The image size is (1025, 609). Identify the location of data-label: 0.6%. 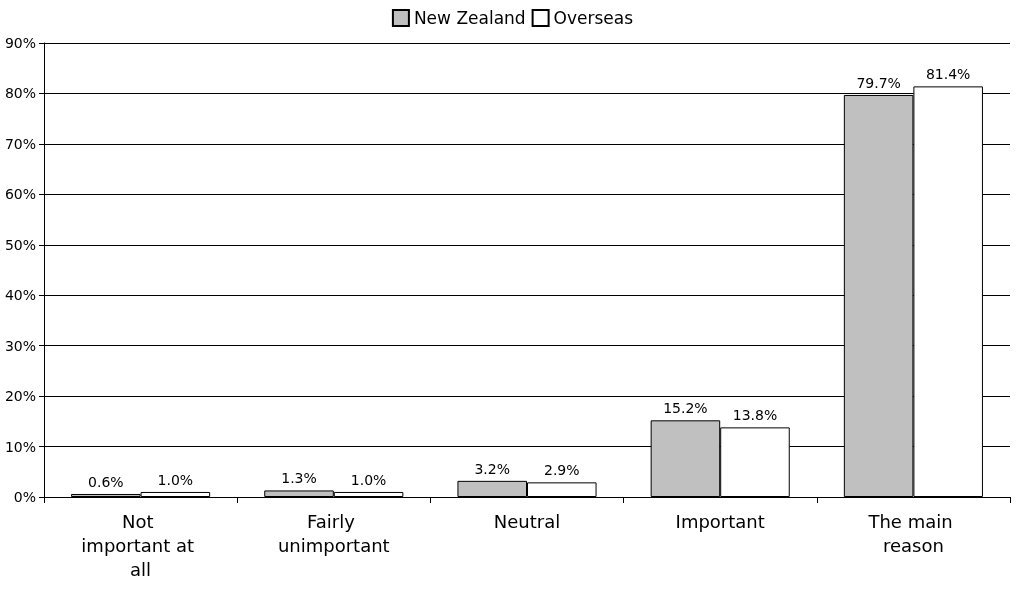
(106, 481).